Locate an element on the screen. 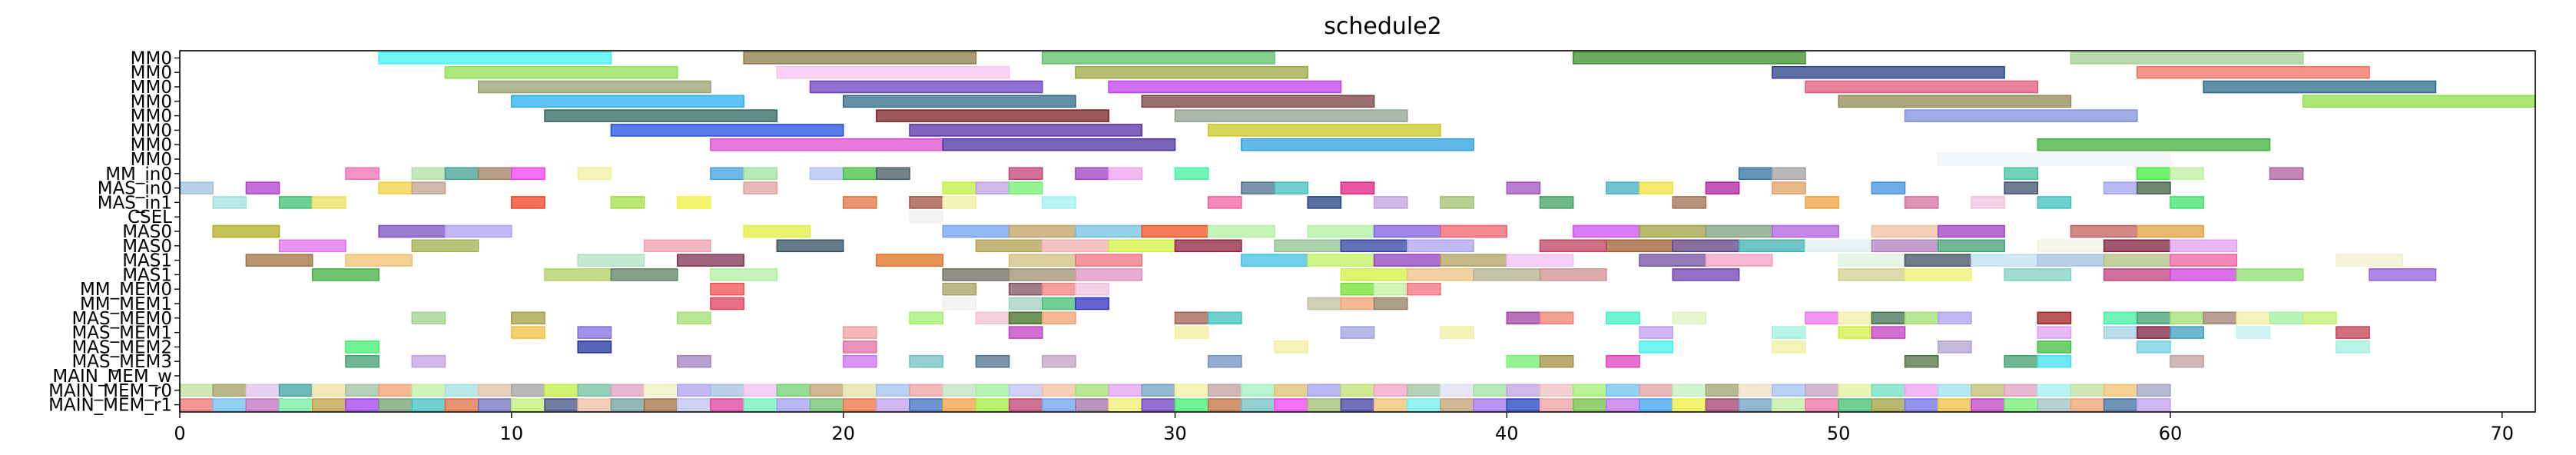 The height and width of the screenshot is (455, 2576). row-label-1: MM0 is located at coordinates (151, 73).